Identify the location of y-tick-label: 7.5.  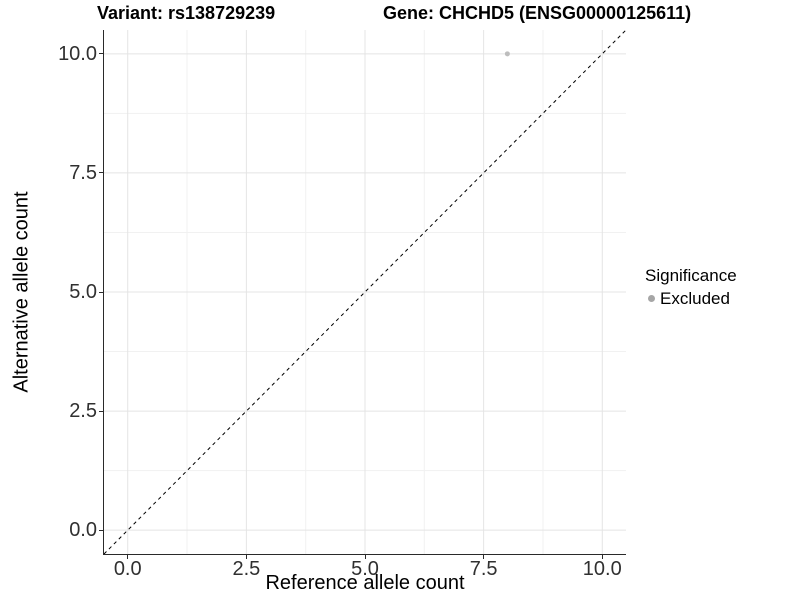
(83, 172).